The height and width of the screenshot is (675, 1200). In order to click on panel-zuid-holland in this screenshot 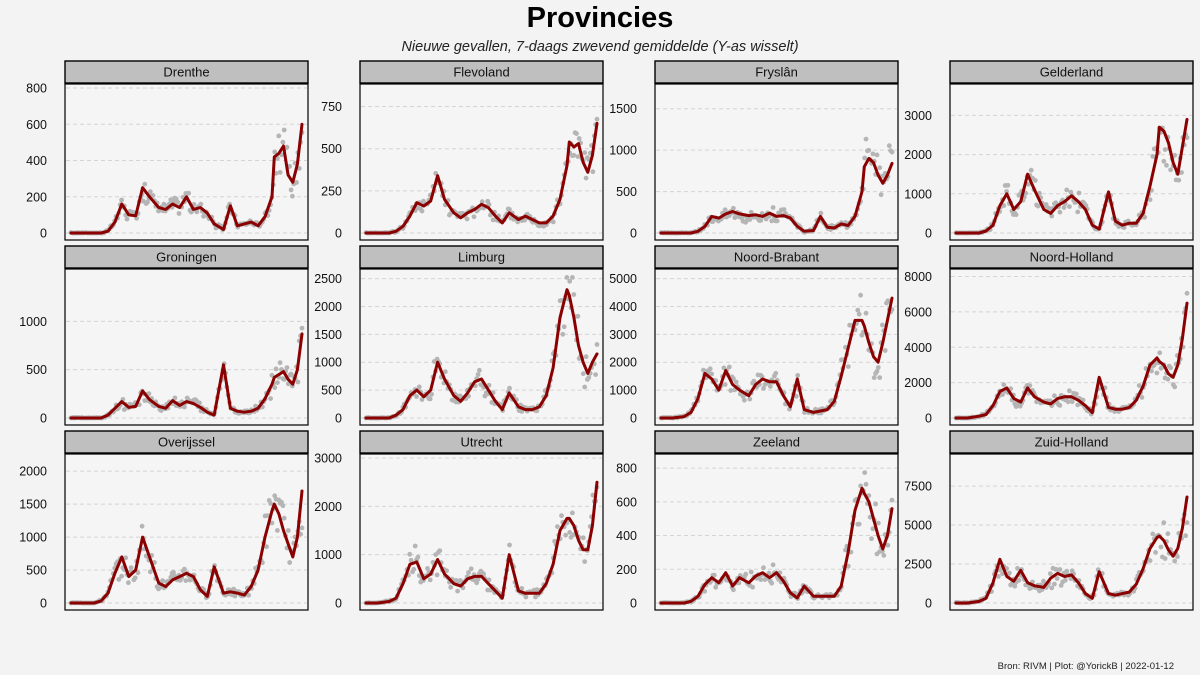, I will do `click(1071, 532)`.